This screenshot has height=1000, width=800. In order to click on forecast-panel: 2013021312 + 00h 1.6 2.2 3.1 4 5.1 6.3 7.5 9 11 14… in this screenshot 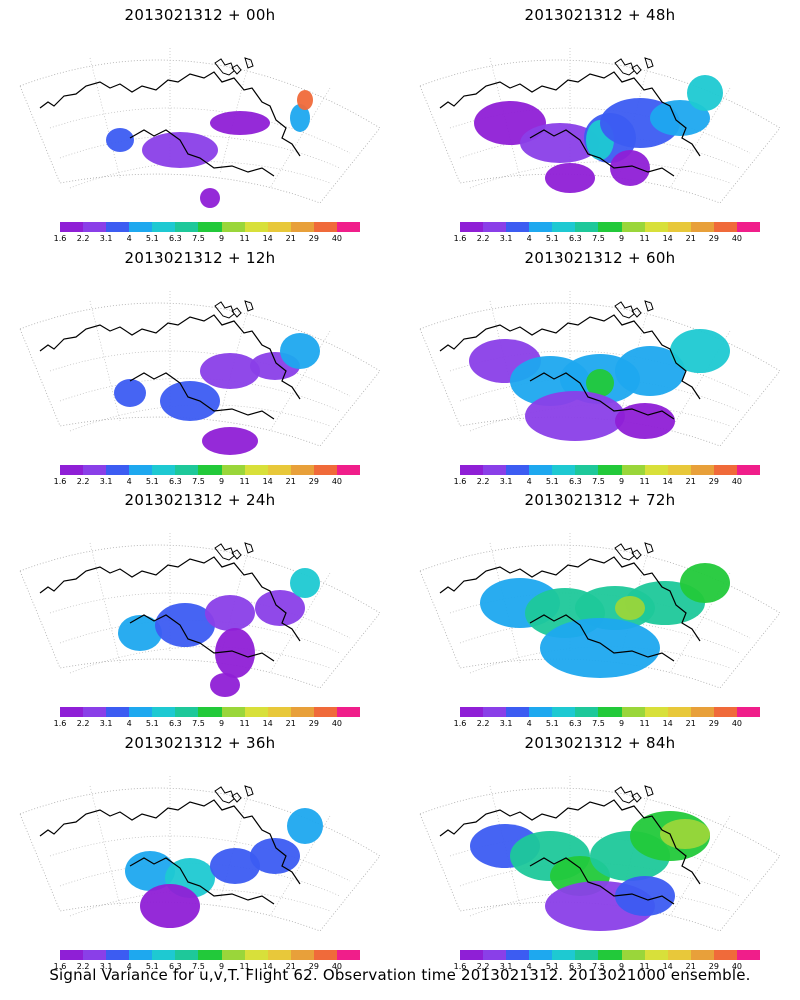, I will do `click(200, 125)`.